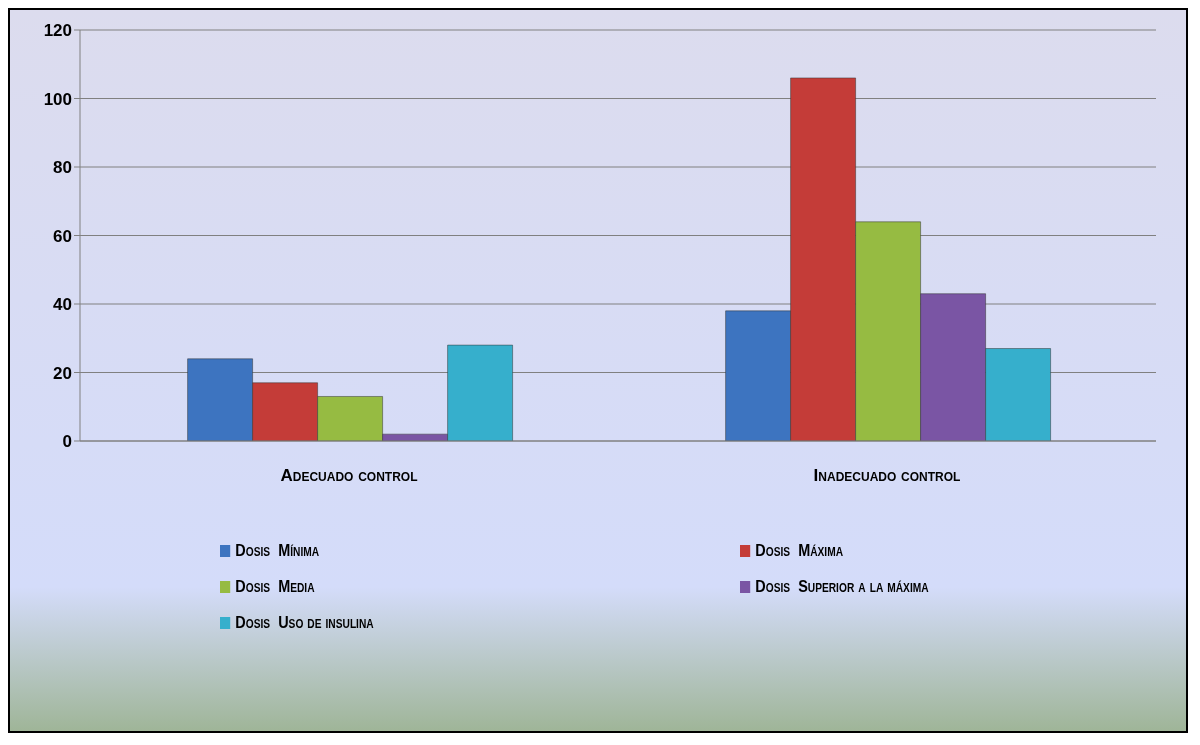  What do you see at coordinates (275, 587) in the screenshot?
I see `legend-label: Dosis Media` at bounding box center [275, 587].